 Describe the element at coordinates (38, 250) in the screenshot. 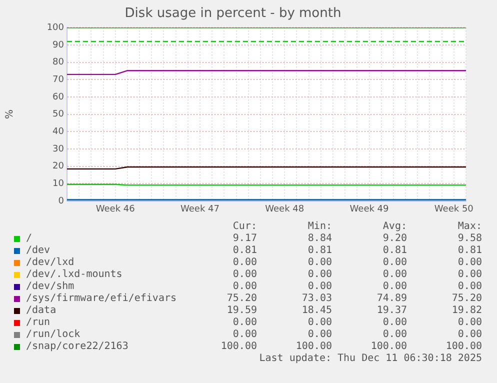

I see `legend-label: /dev` at that location.